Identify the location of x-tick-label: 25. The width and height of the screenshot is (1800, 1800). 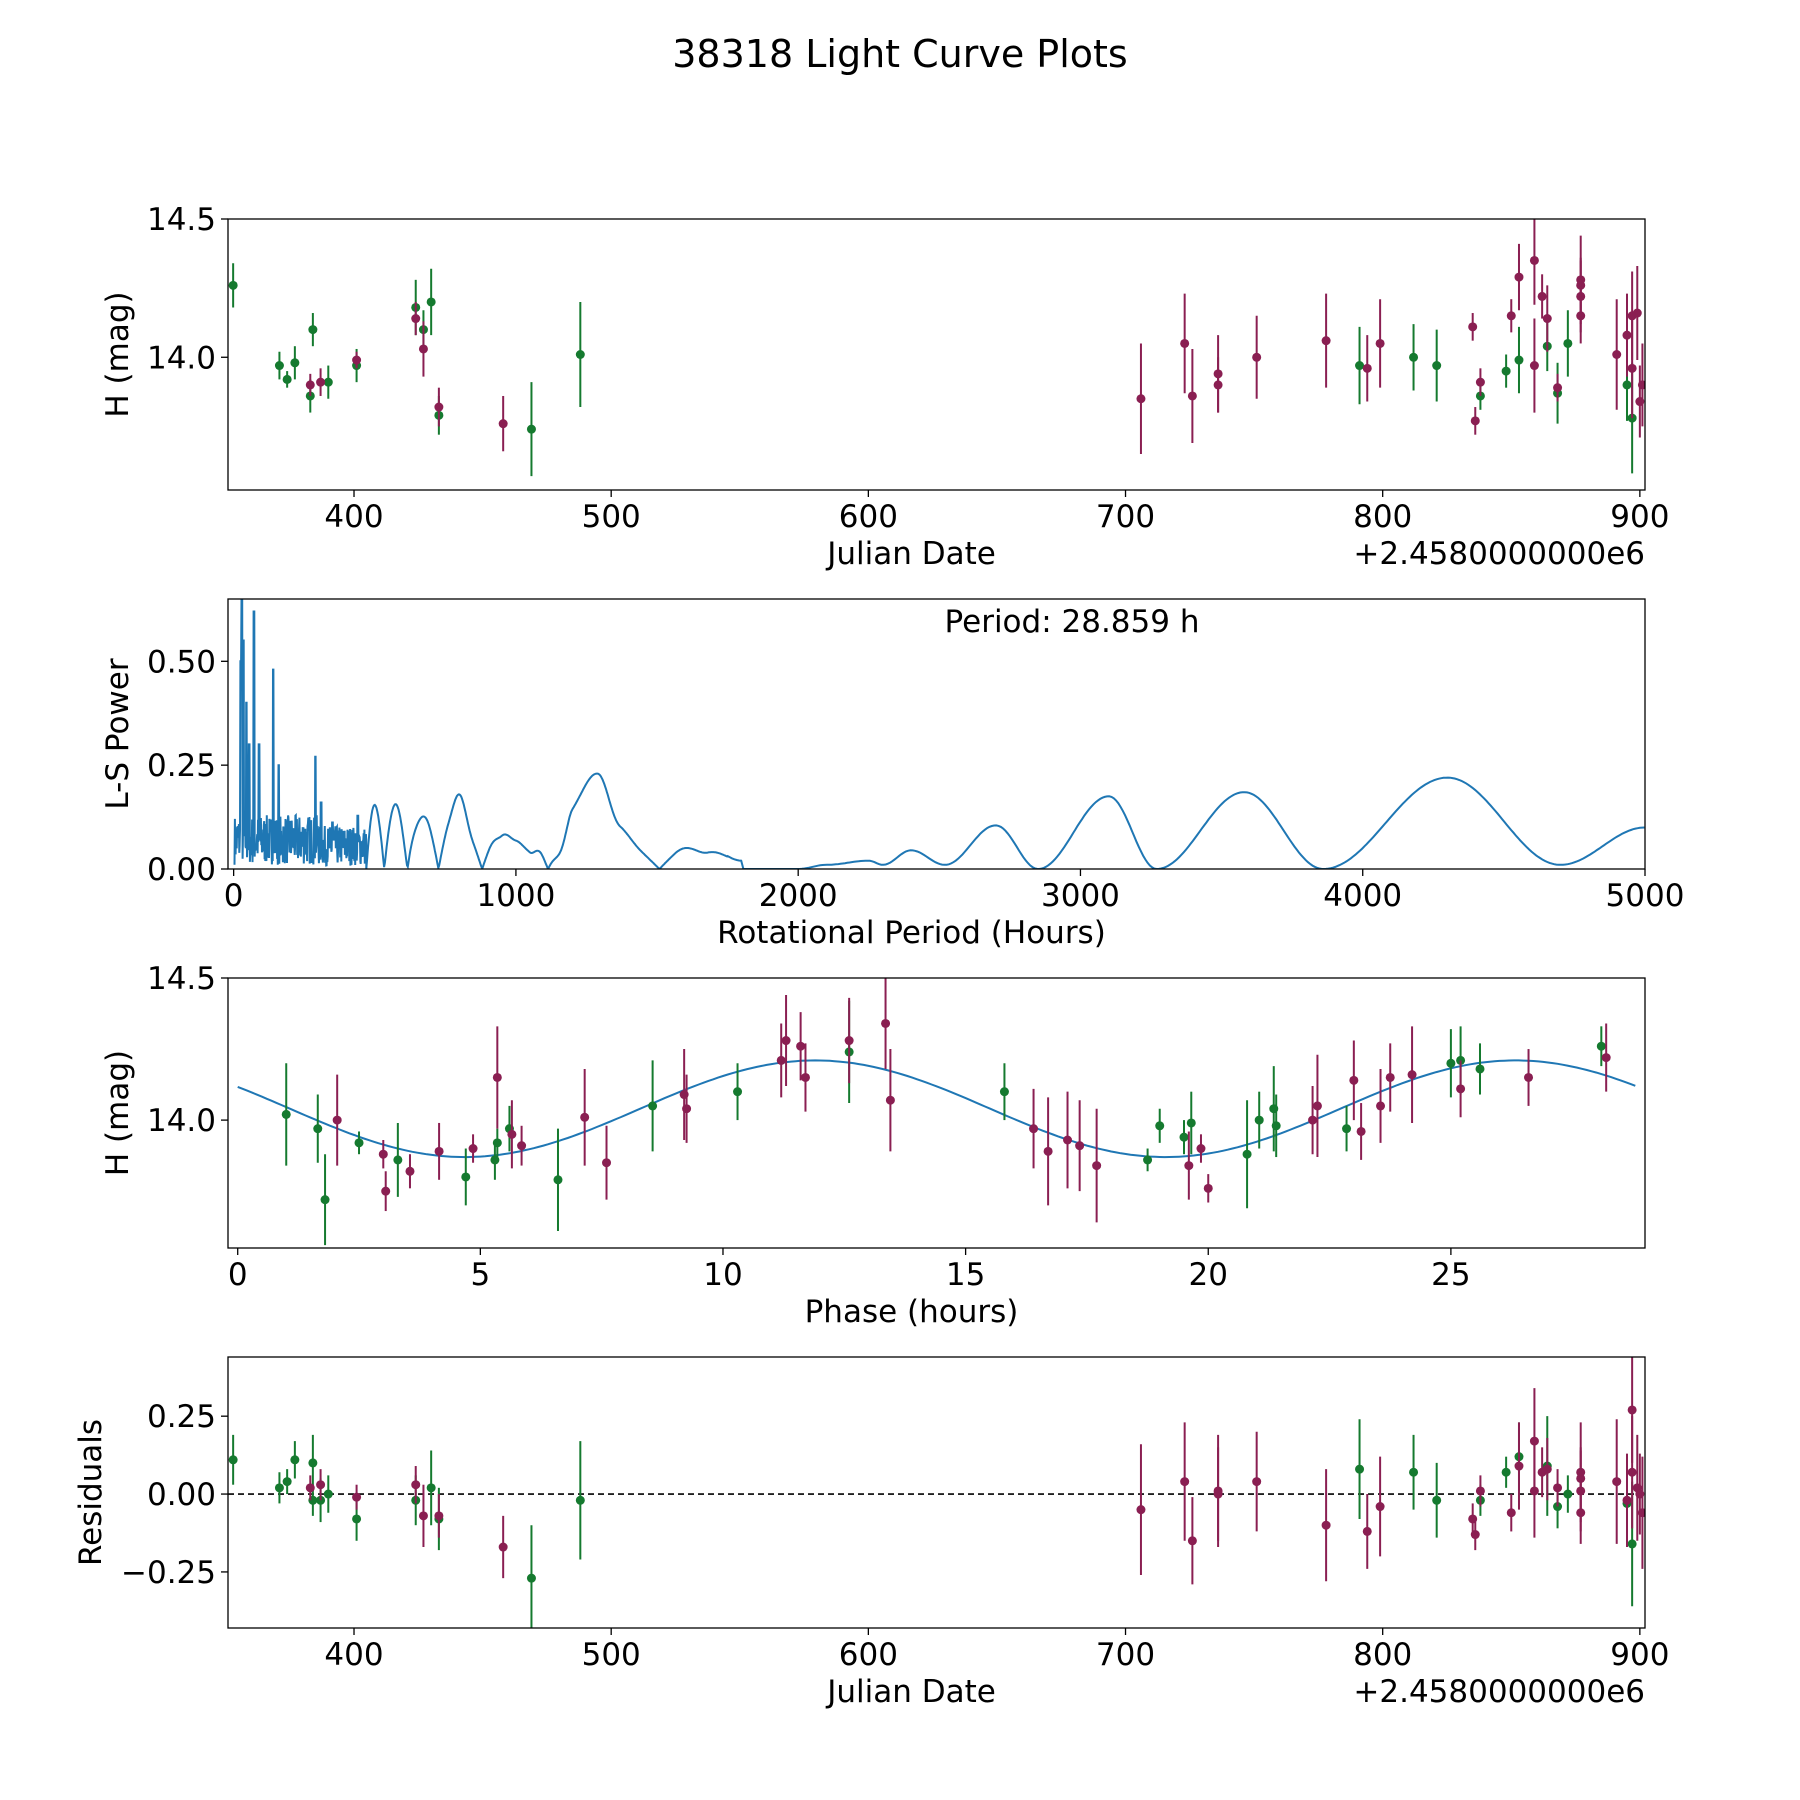
(1450, 1275).